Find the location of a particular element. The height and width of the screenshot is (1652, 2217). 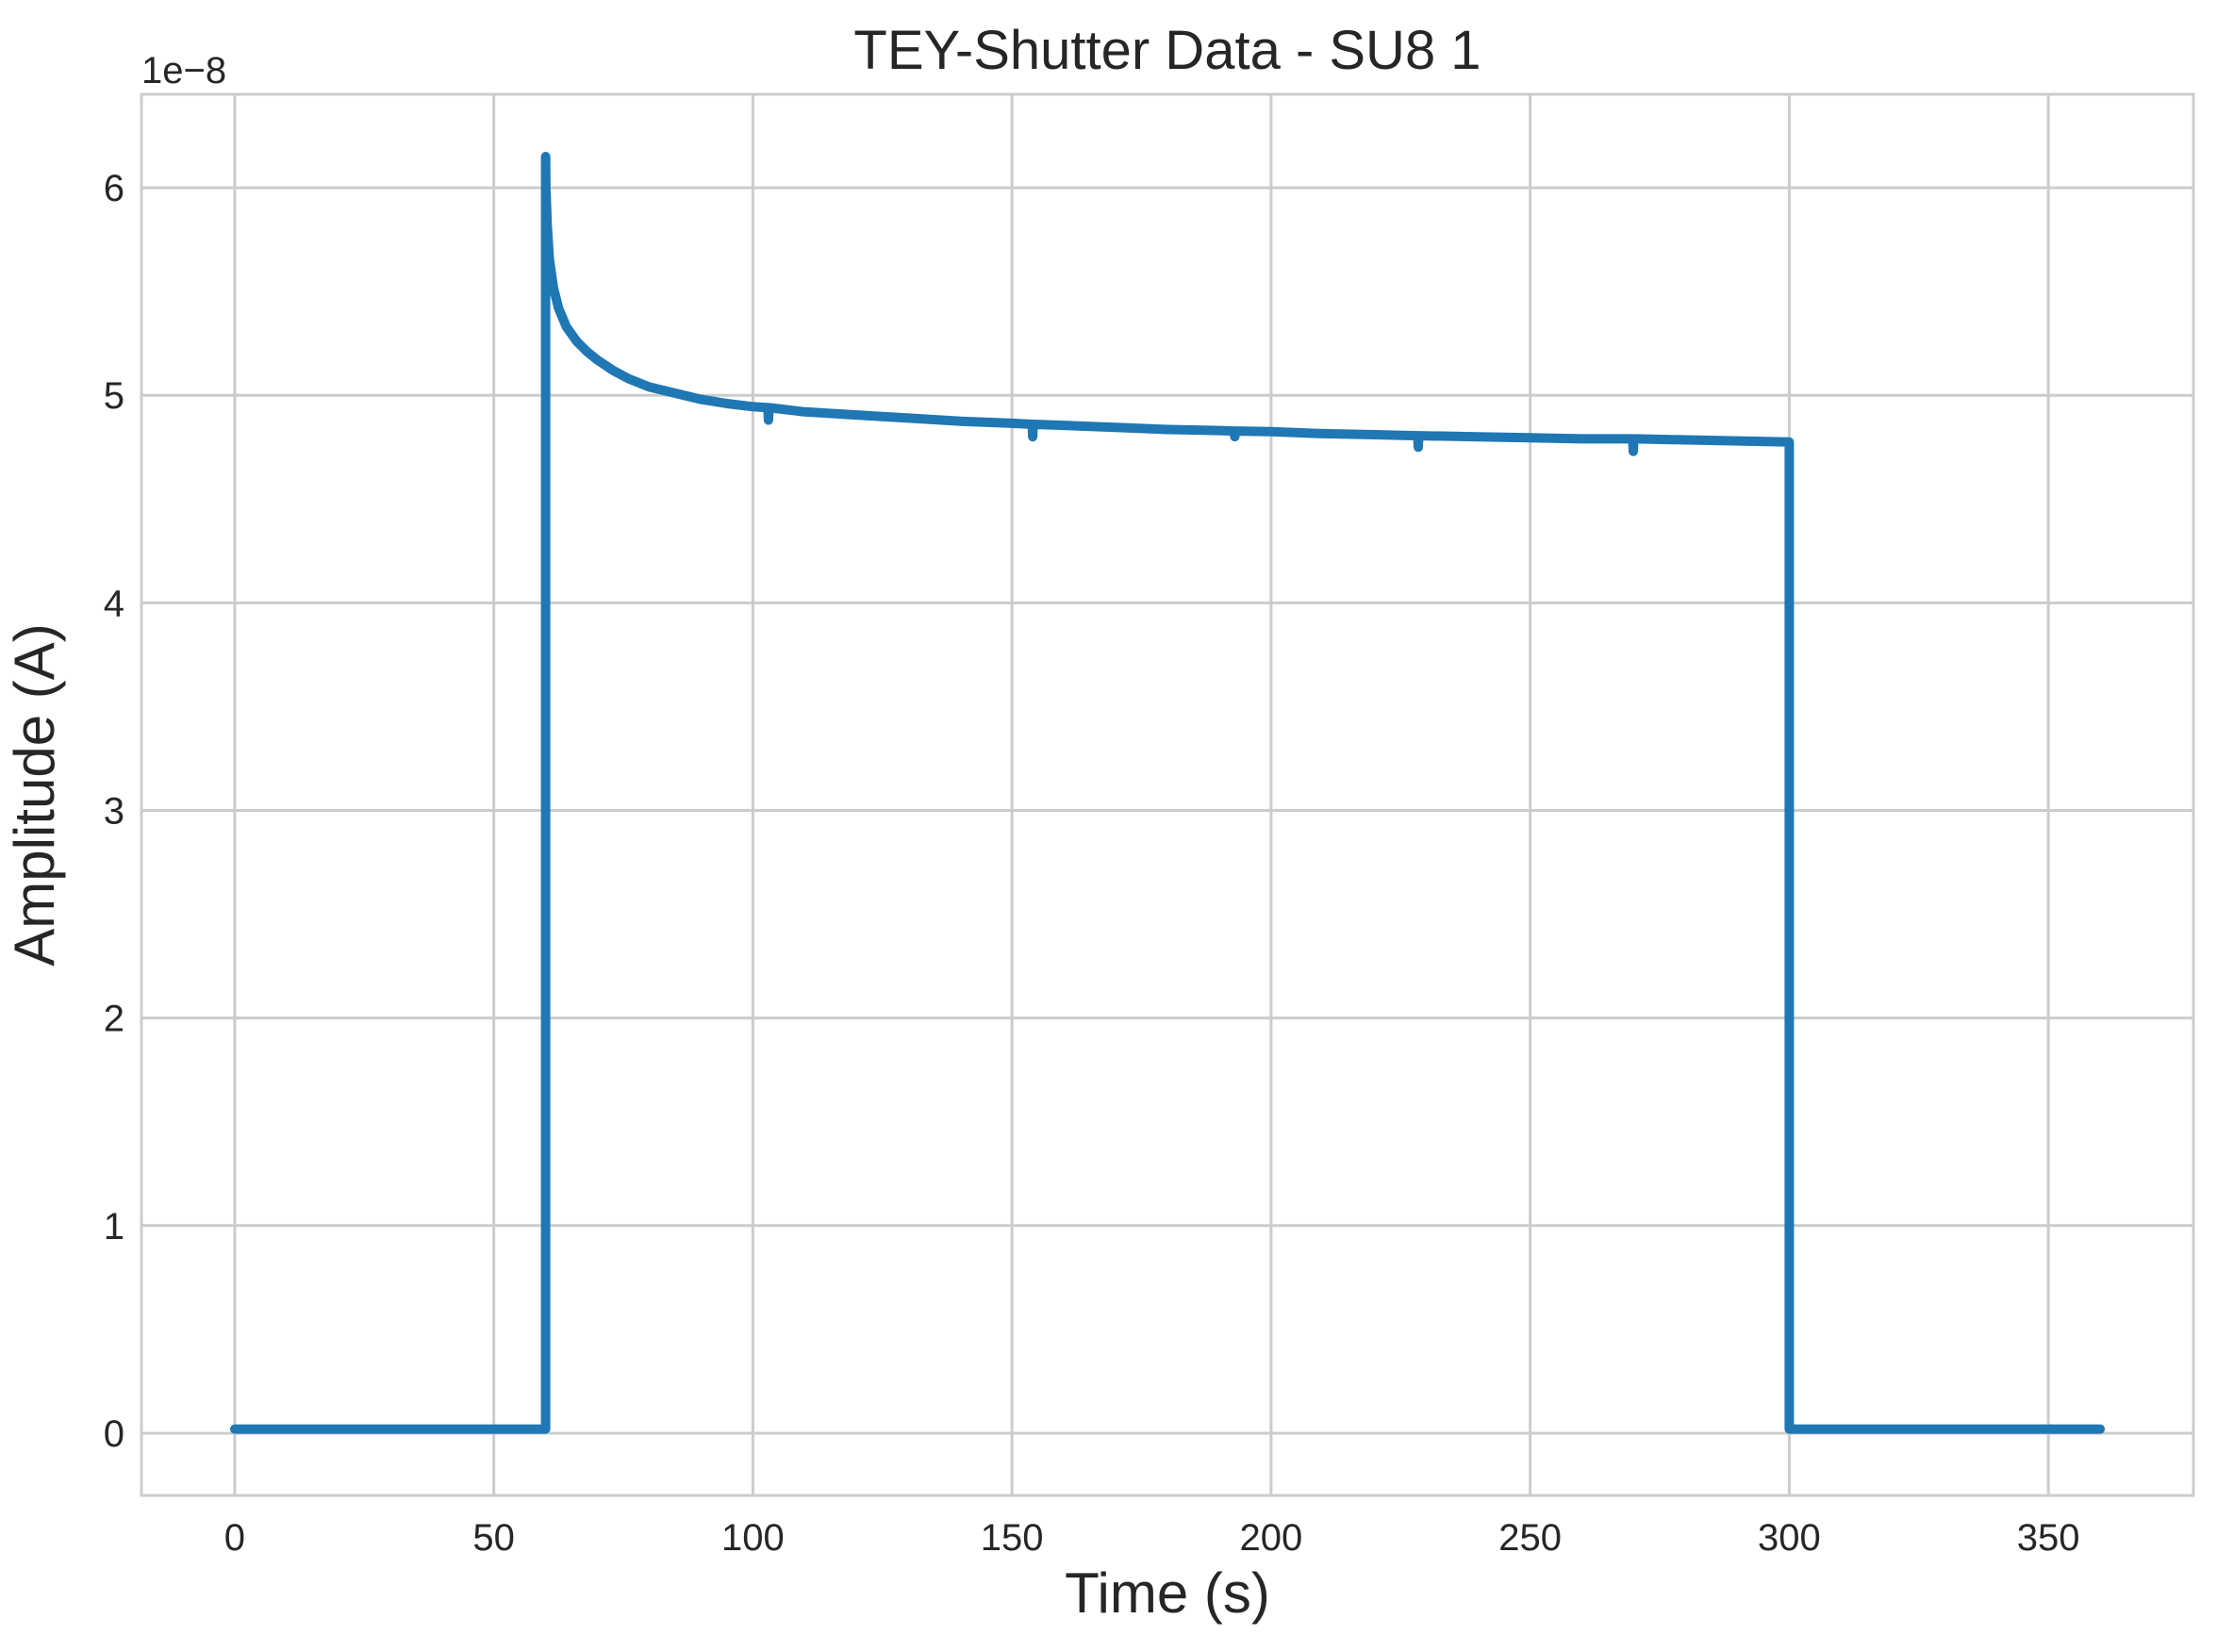

y-tick-label: 1 is located at coordinates (114, 1226).